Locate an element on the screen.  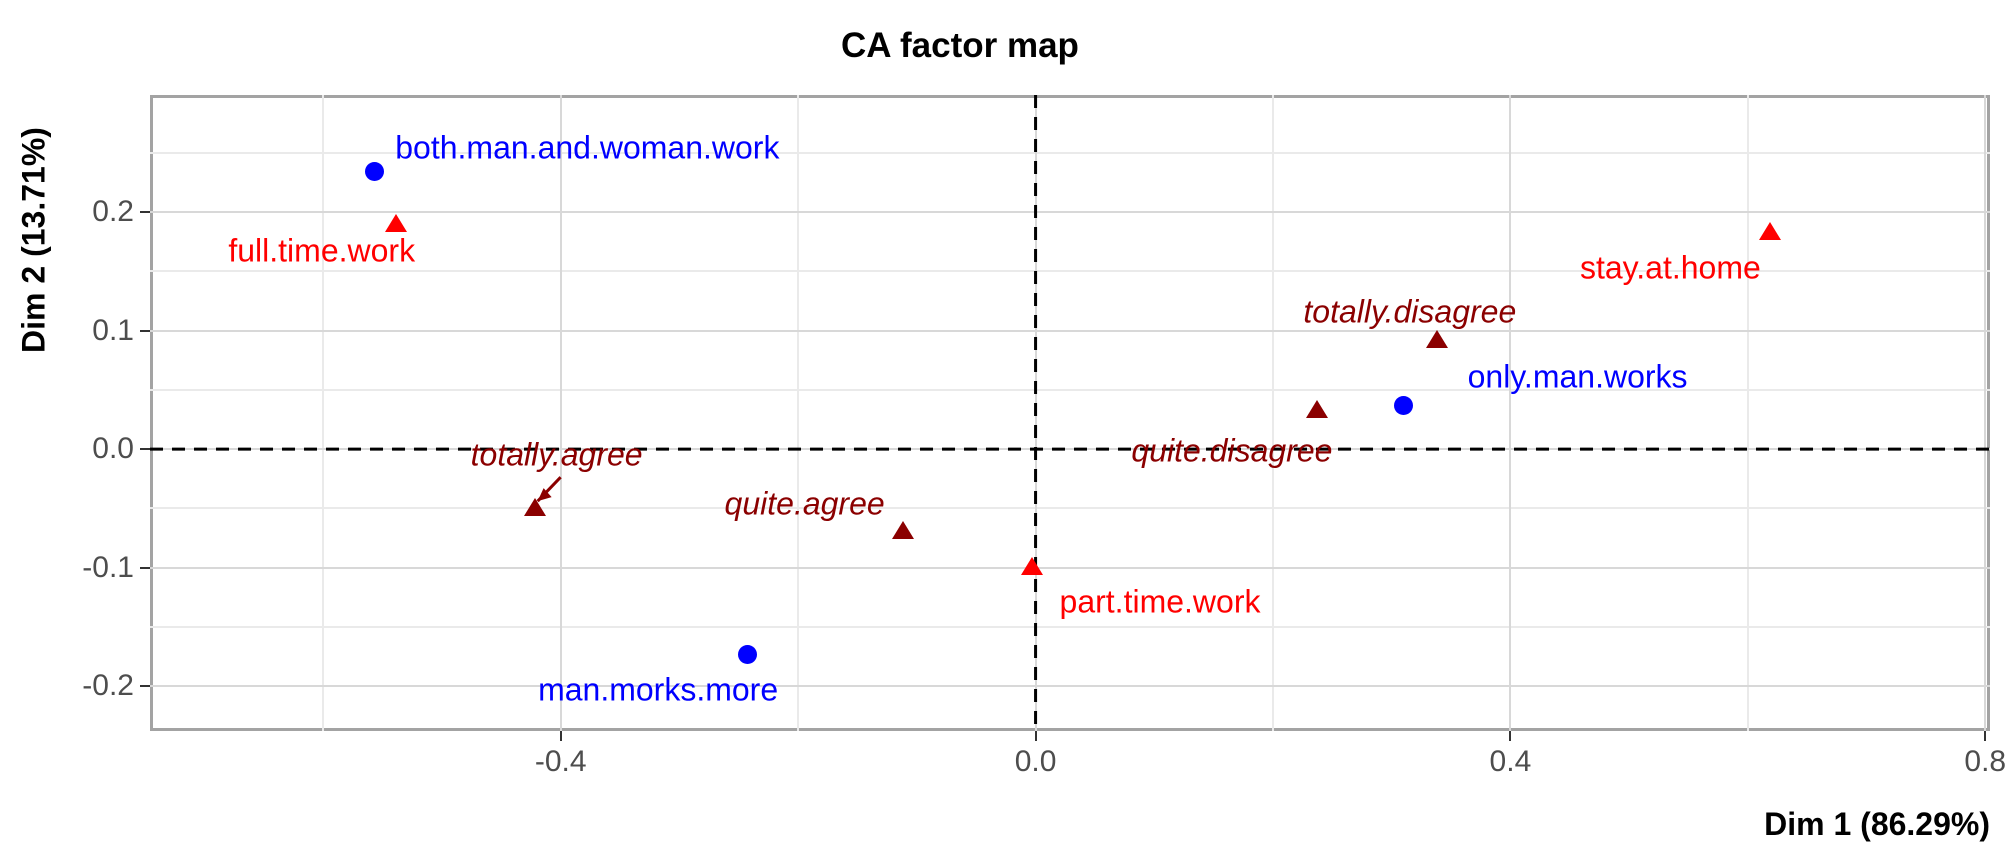
x-tick-label: 0.0 is located at coordinates (1035, 761).